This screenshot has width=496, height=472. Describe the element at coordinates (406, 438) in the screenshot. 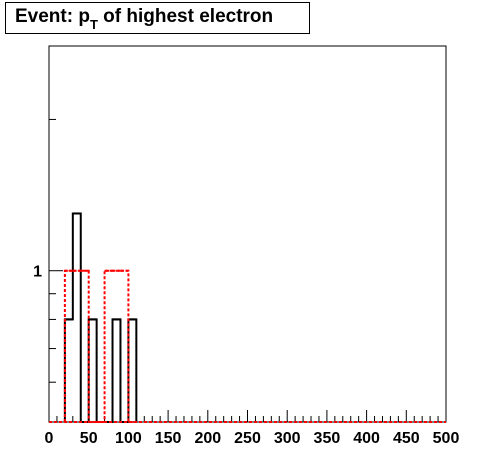

I see `x-tick-label: 450` at that location.